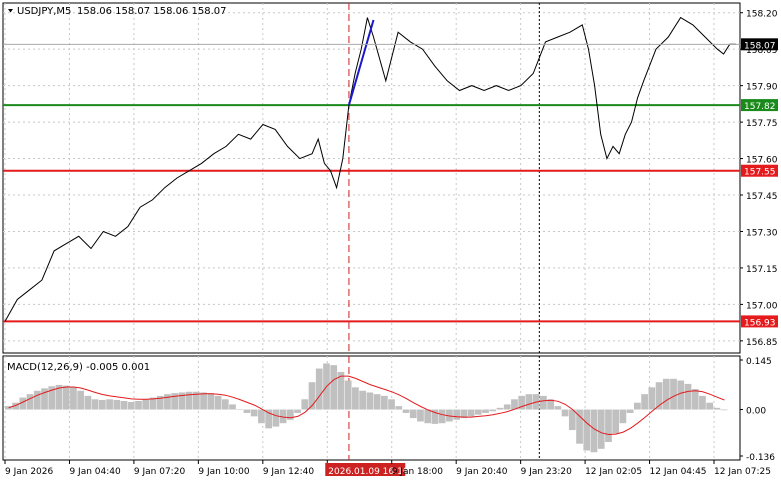 This screenshot has height=494, width=781. Describe the element at coordinates (482, 472) in the screenshot. I see `time-tick-label: 9 Jan 20:40` at that location.